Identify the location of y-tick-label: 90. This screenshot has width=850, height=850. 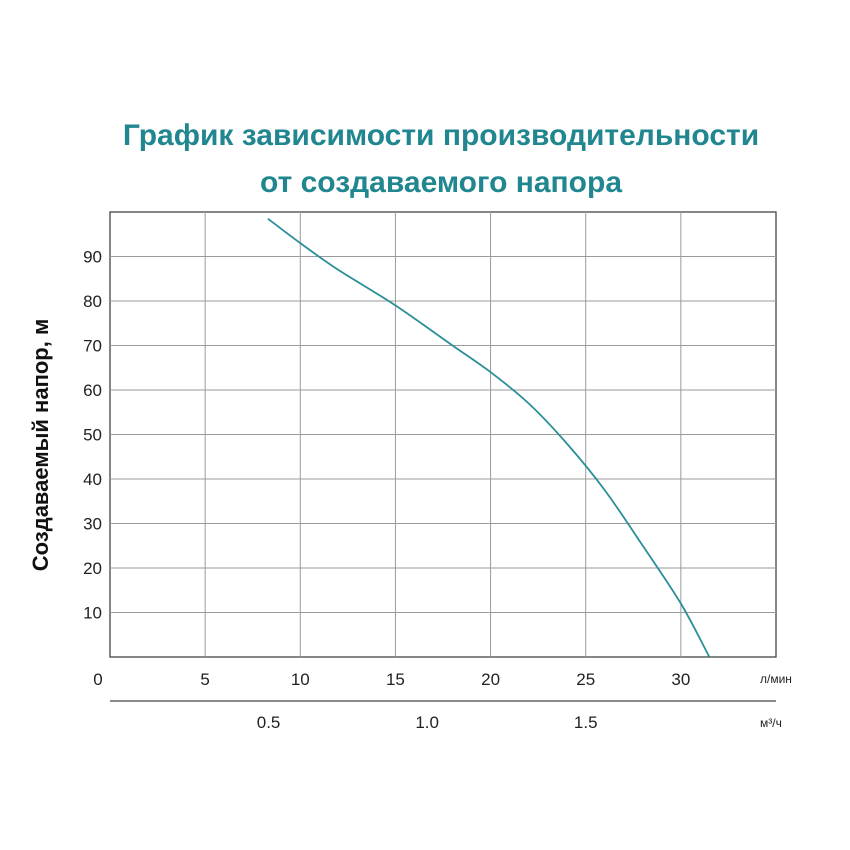
(92, 257).